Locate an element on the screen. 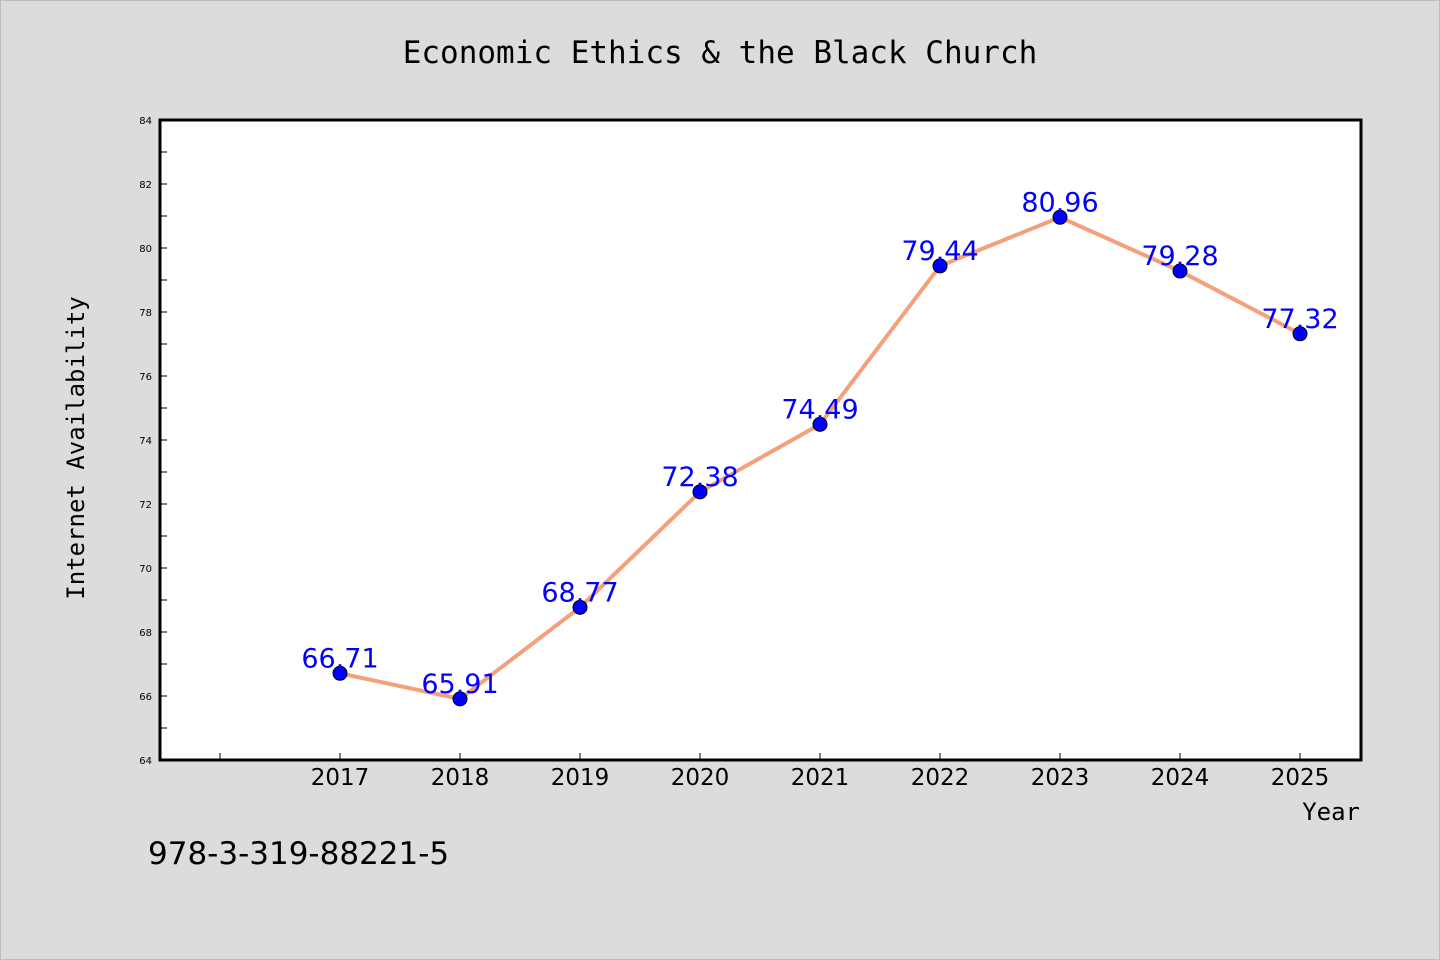  y-tick-label: 84 is located at coordinates (145, 121).